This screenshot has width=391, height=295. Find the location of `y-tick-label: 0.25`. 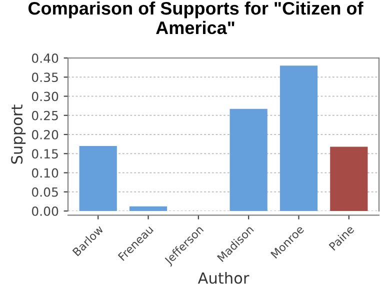

y-tick-label: 0.25 is located at coordinates (45, 115).